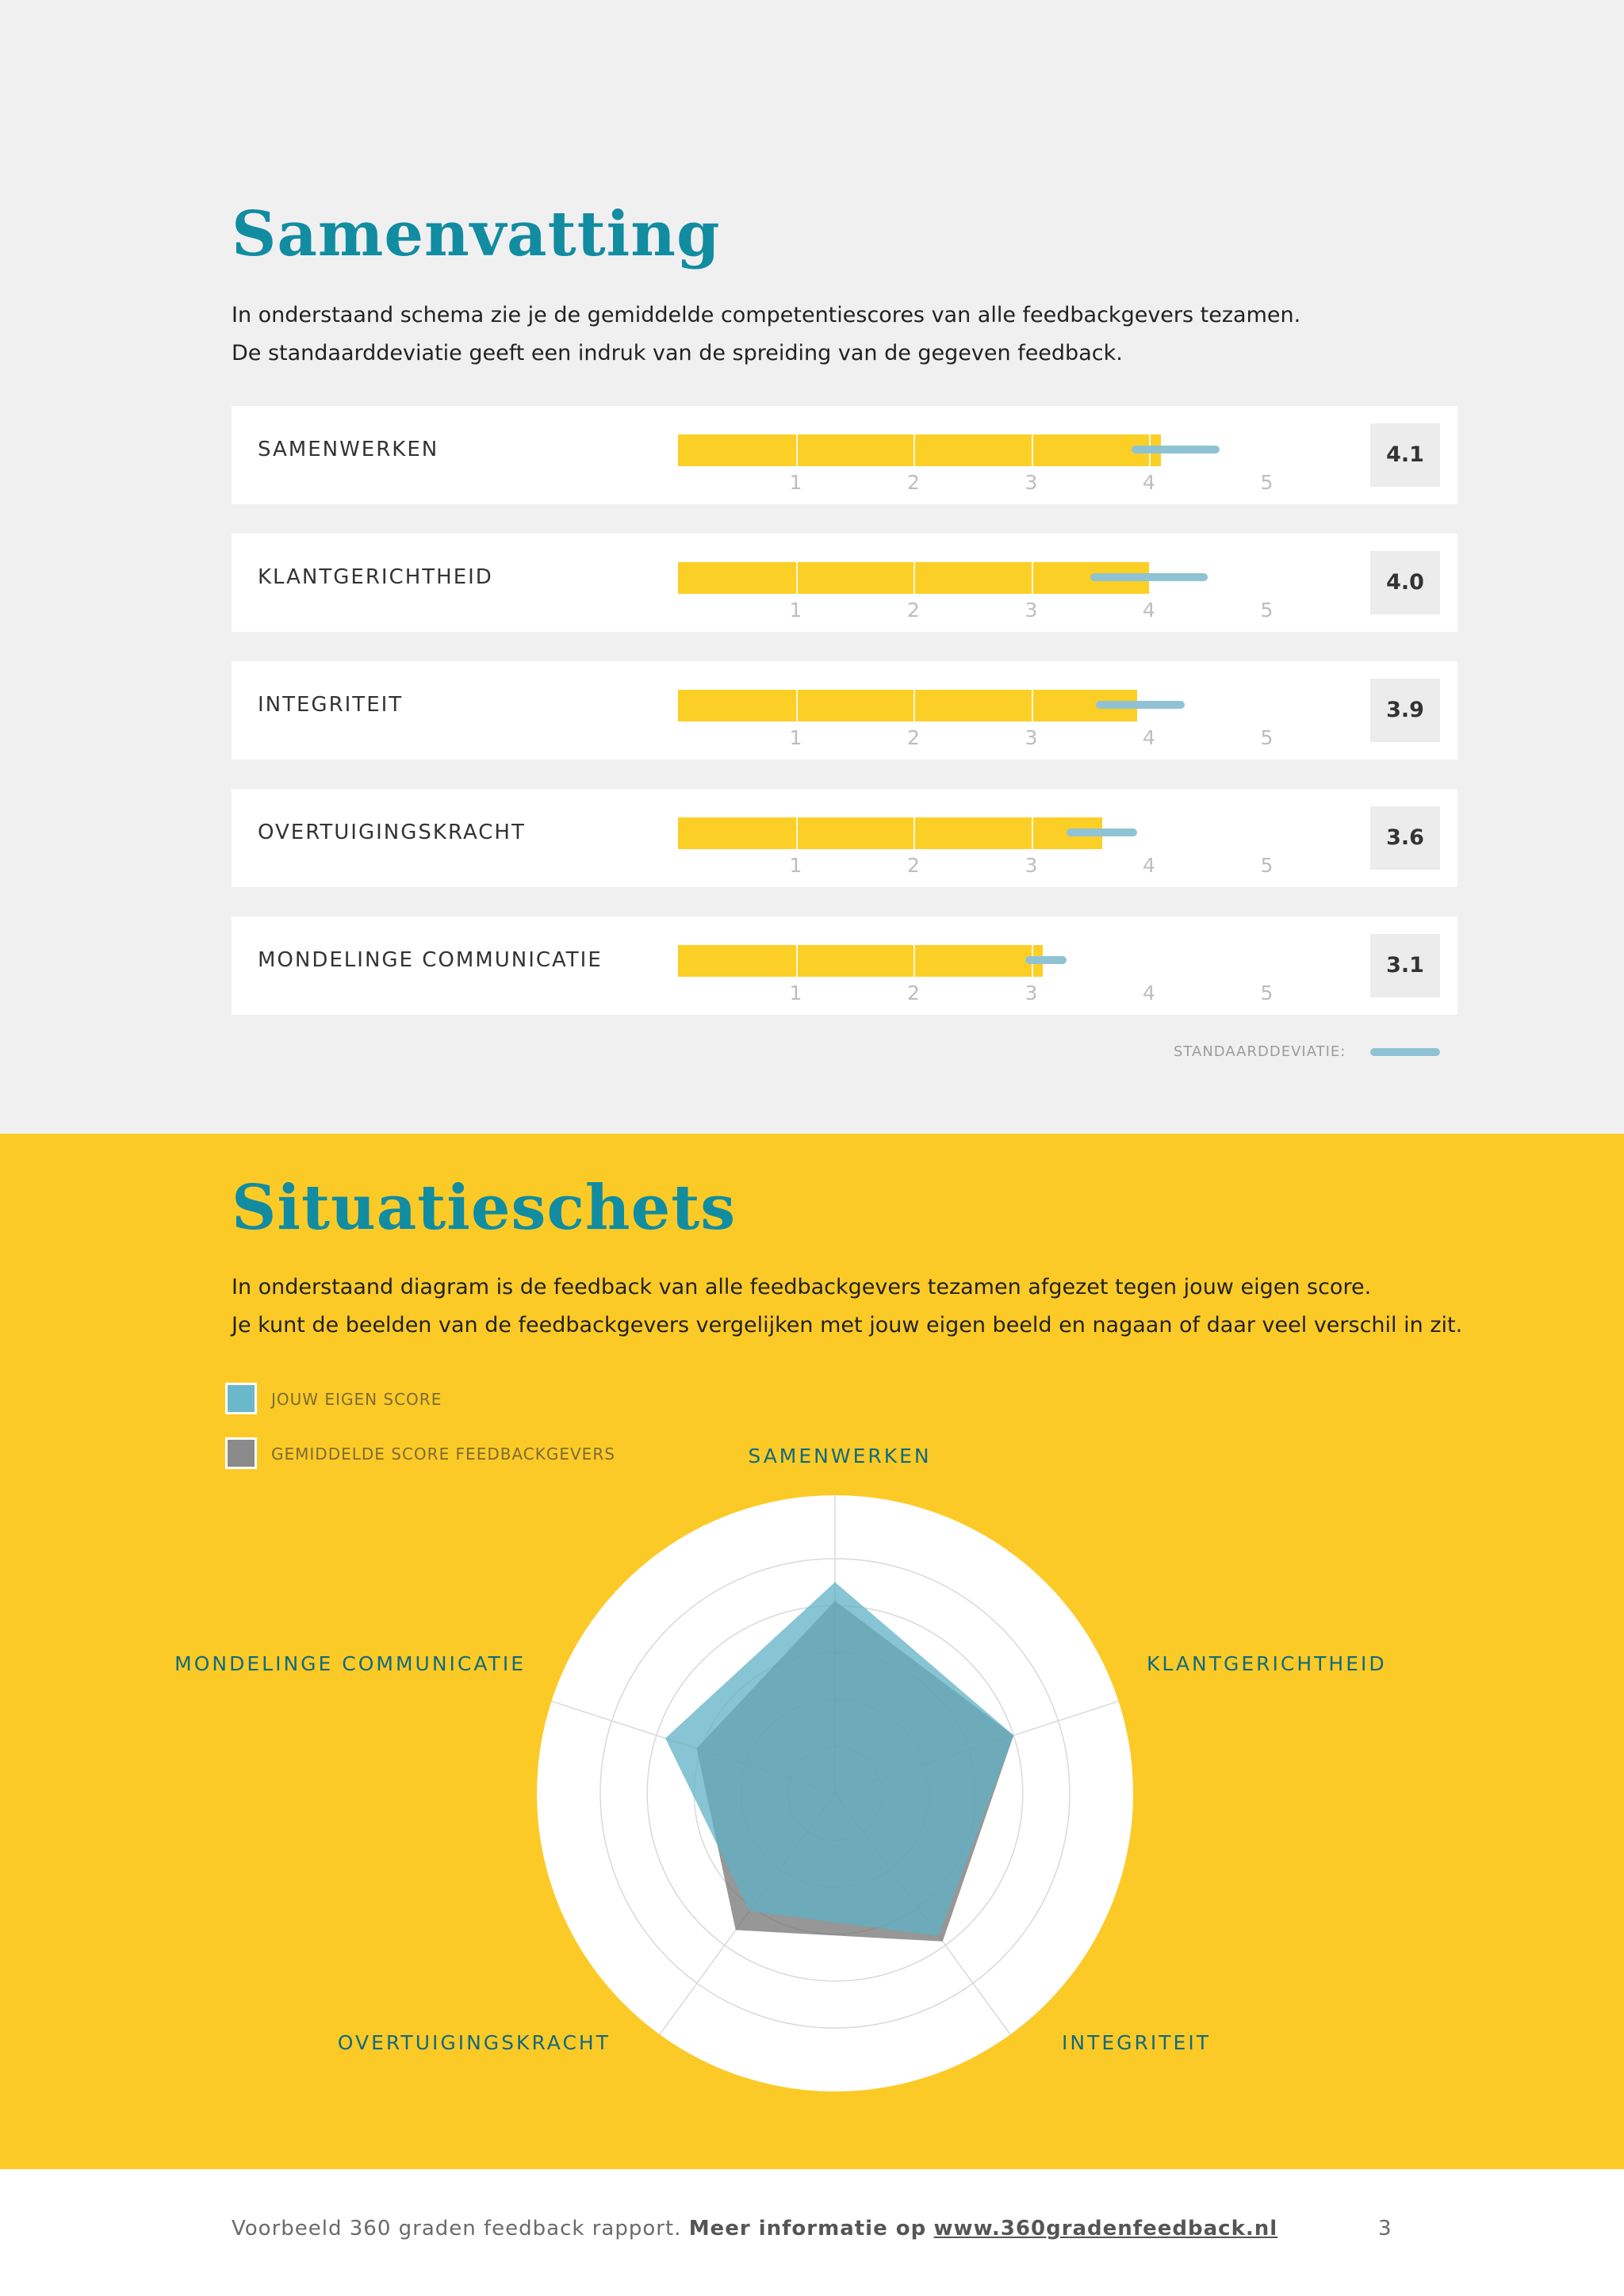 The height and width of the screenshot is (2296, 1624). What do you see at coordinates (457, 2229) in the screenshot?
I see `footer-note: Voorbeeld 360 graden feedback rapport.` at bounding box center [457, 2229].